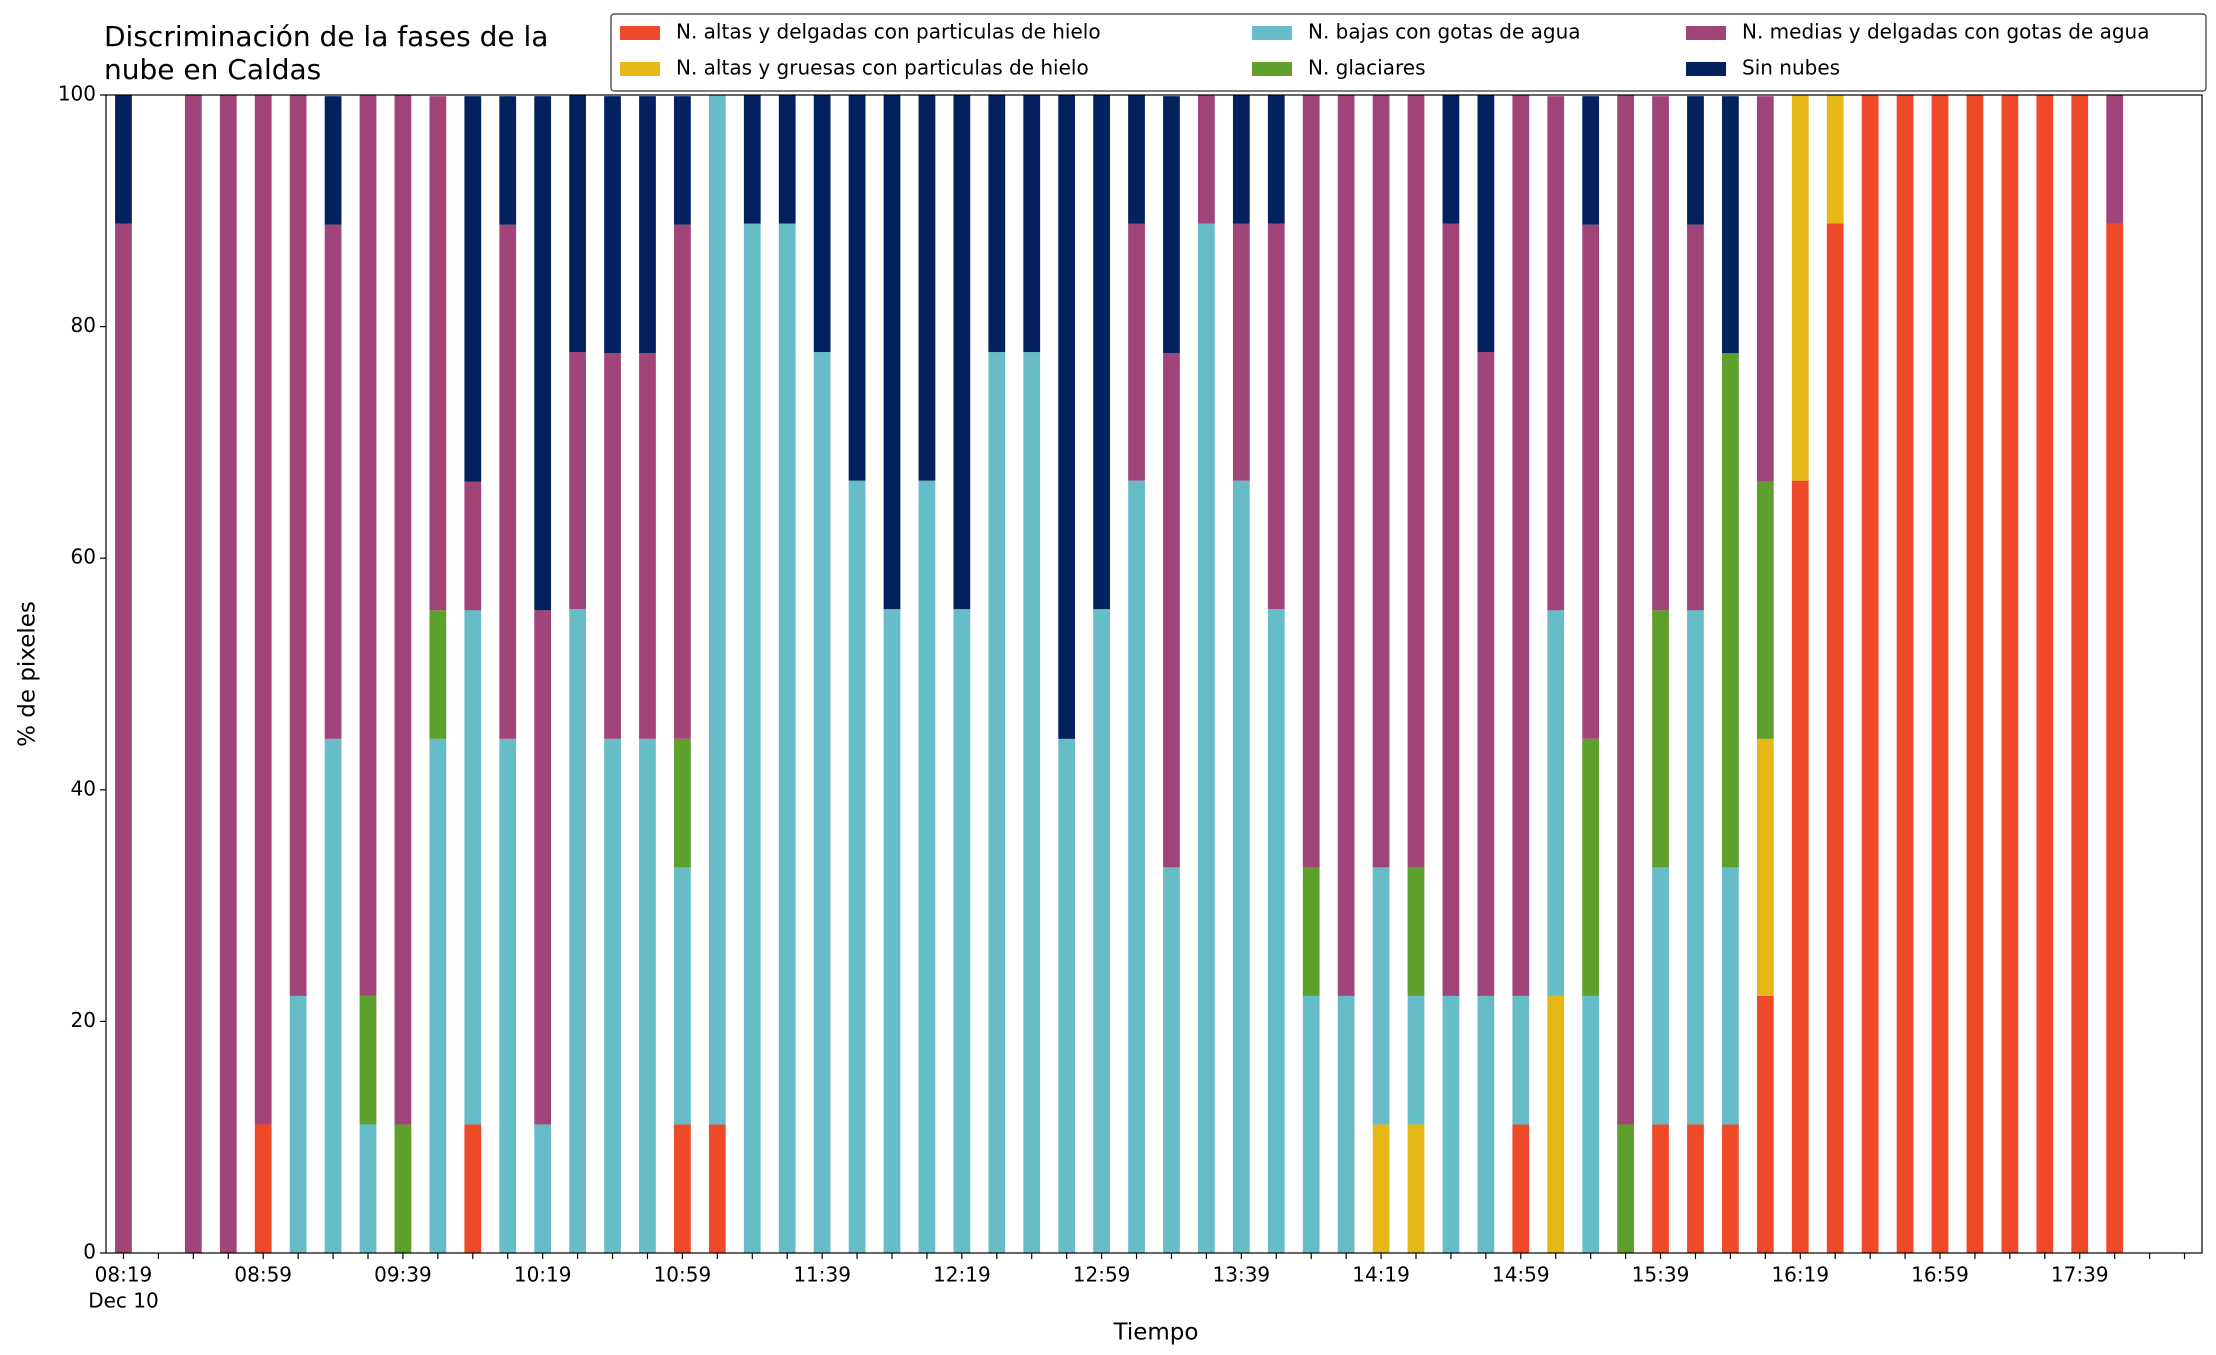 The image size is (2216, 1355). Describe the element at coordinates (123, 1301) in the screenshot. I see `x-date-label: Dec 10` at that location.